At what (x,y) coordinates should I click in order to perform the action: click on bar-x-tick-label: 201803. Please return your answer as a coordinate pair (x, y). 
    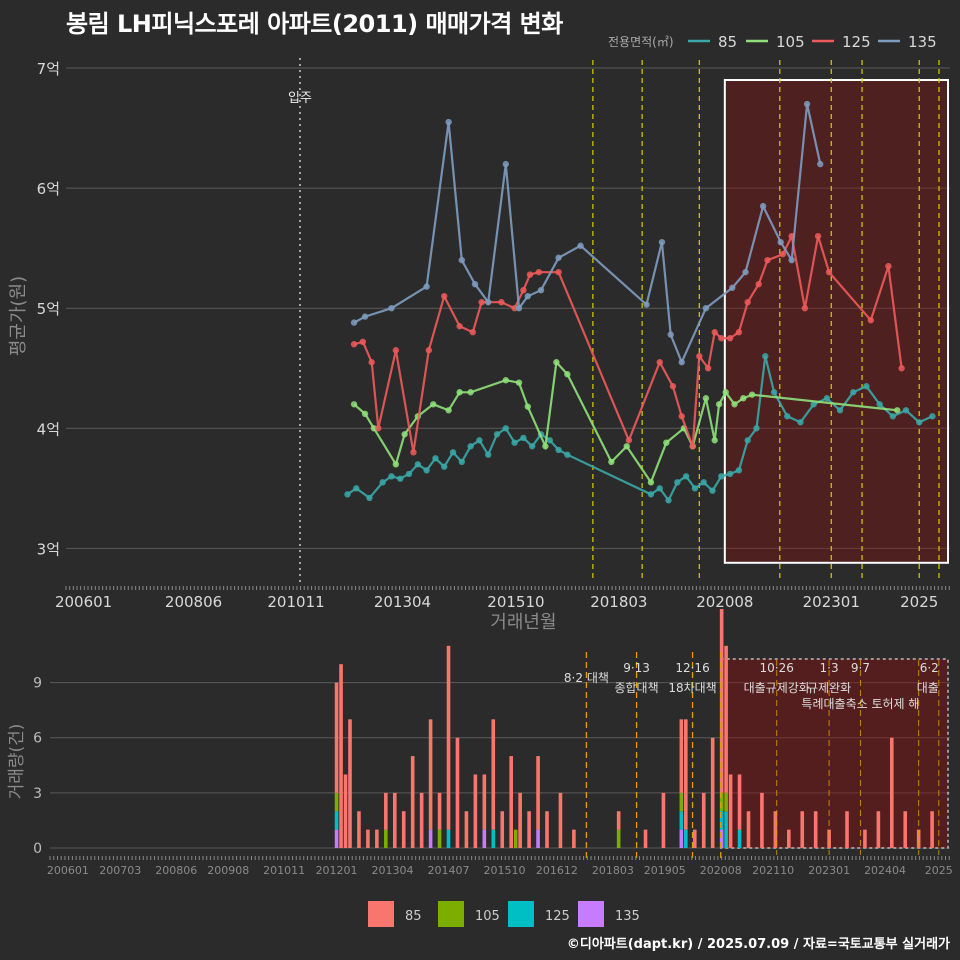
    Looking at the image, I should click on (613, 870).